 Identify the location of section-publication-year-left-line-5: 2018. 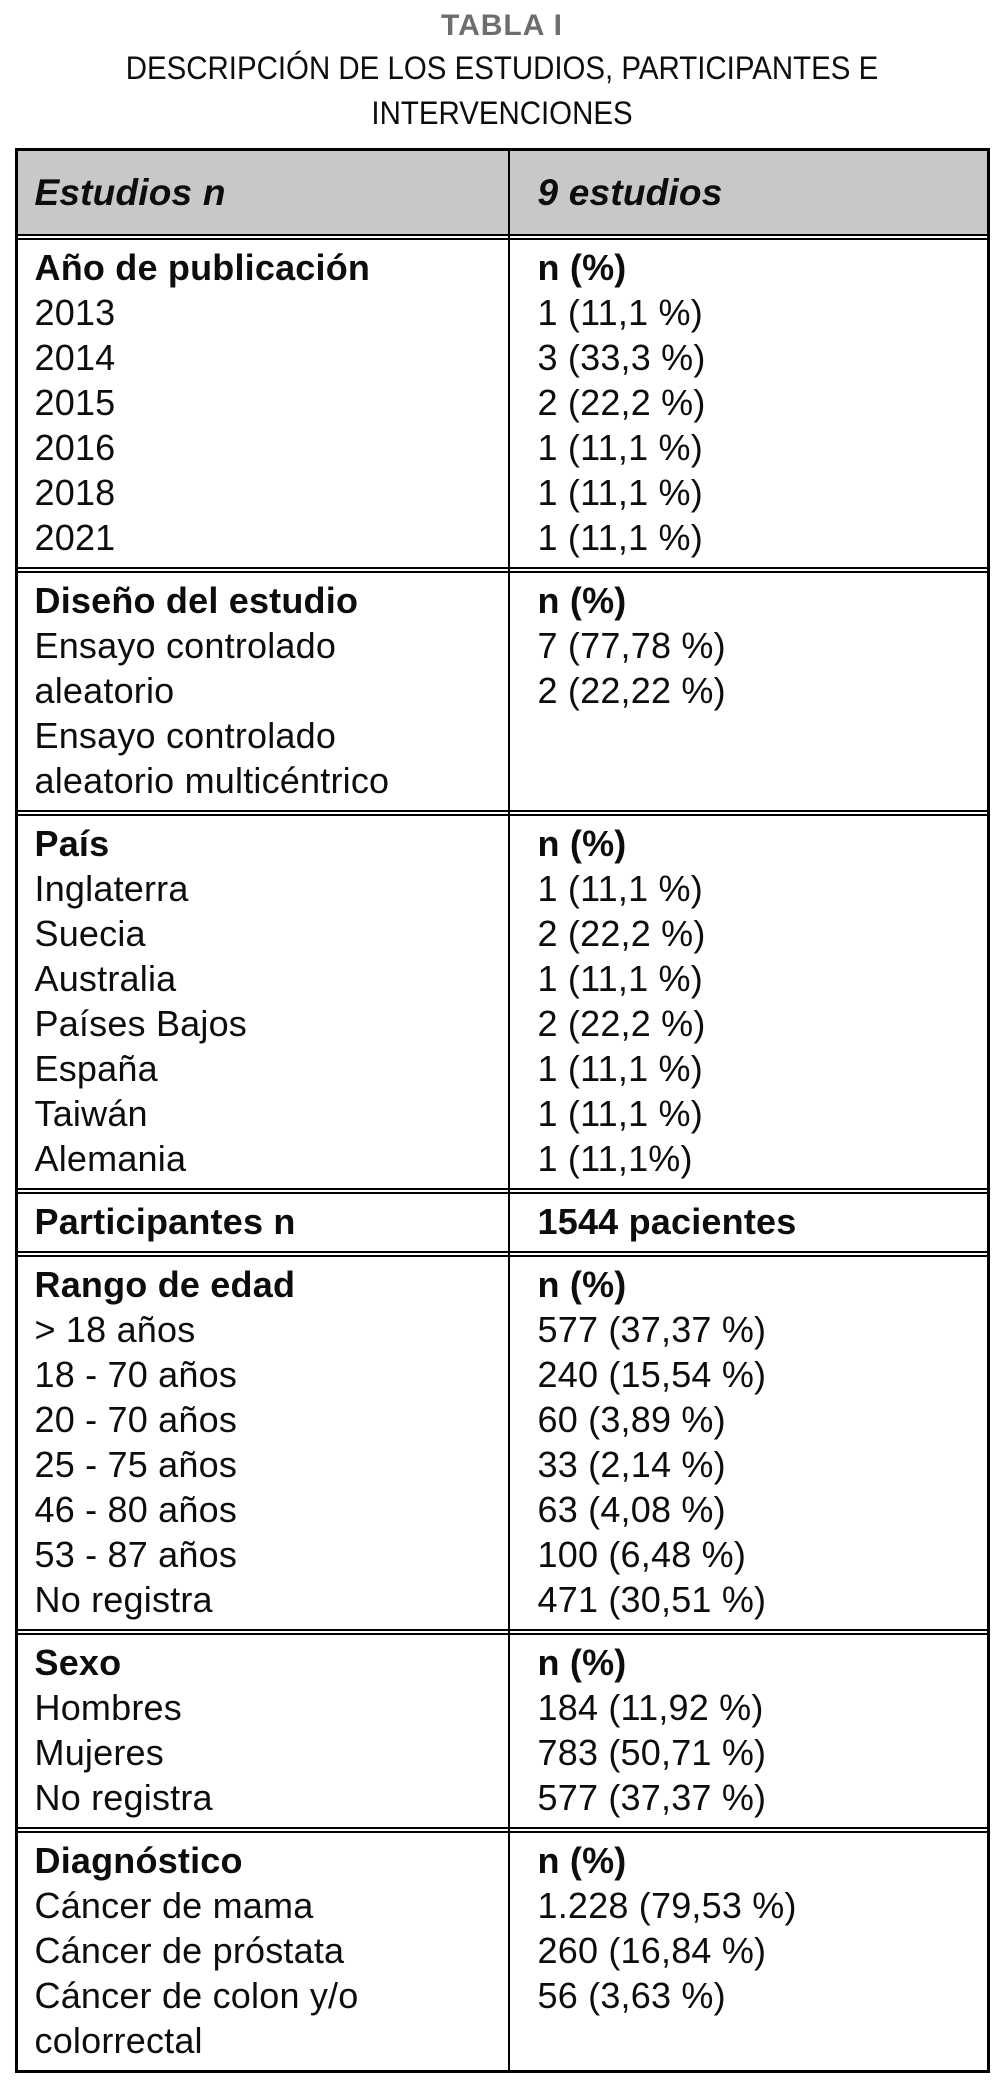
(75, 492).